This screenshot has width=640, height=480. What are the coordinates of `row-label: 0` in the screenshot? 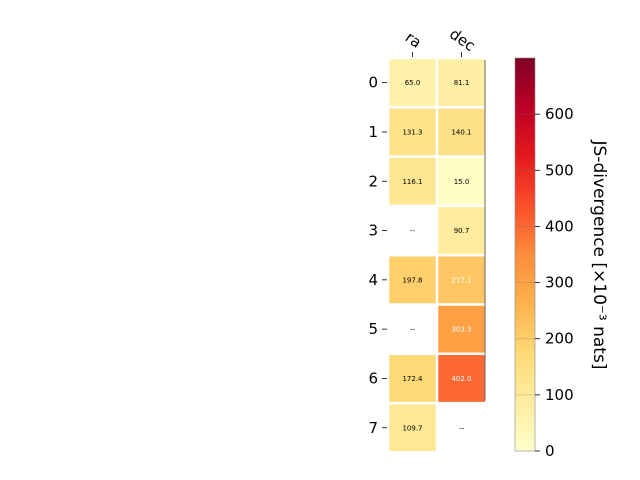 It's located at (373, 83).